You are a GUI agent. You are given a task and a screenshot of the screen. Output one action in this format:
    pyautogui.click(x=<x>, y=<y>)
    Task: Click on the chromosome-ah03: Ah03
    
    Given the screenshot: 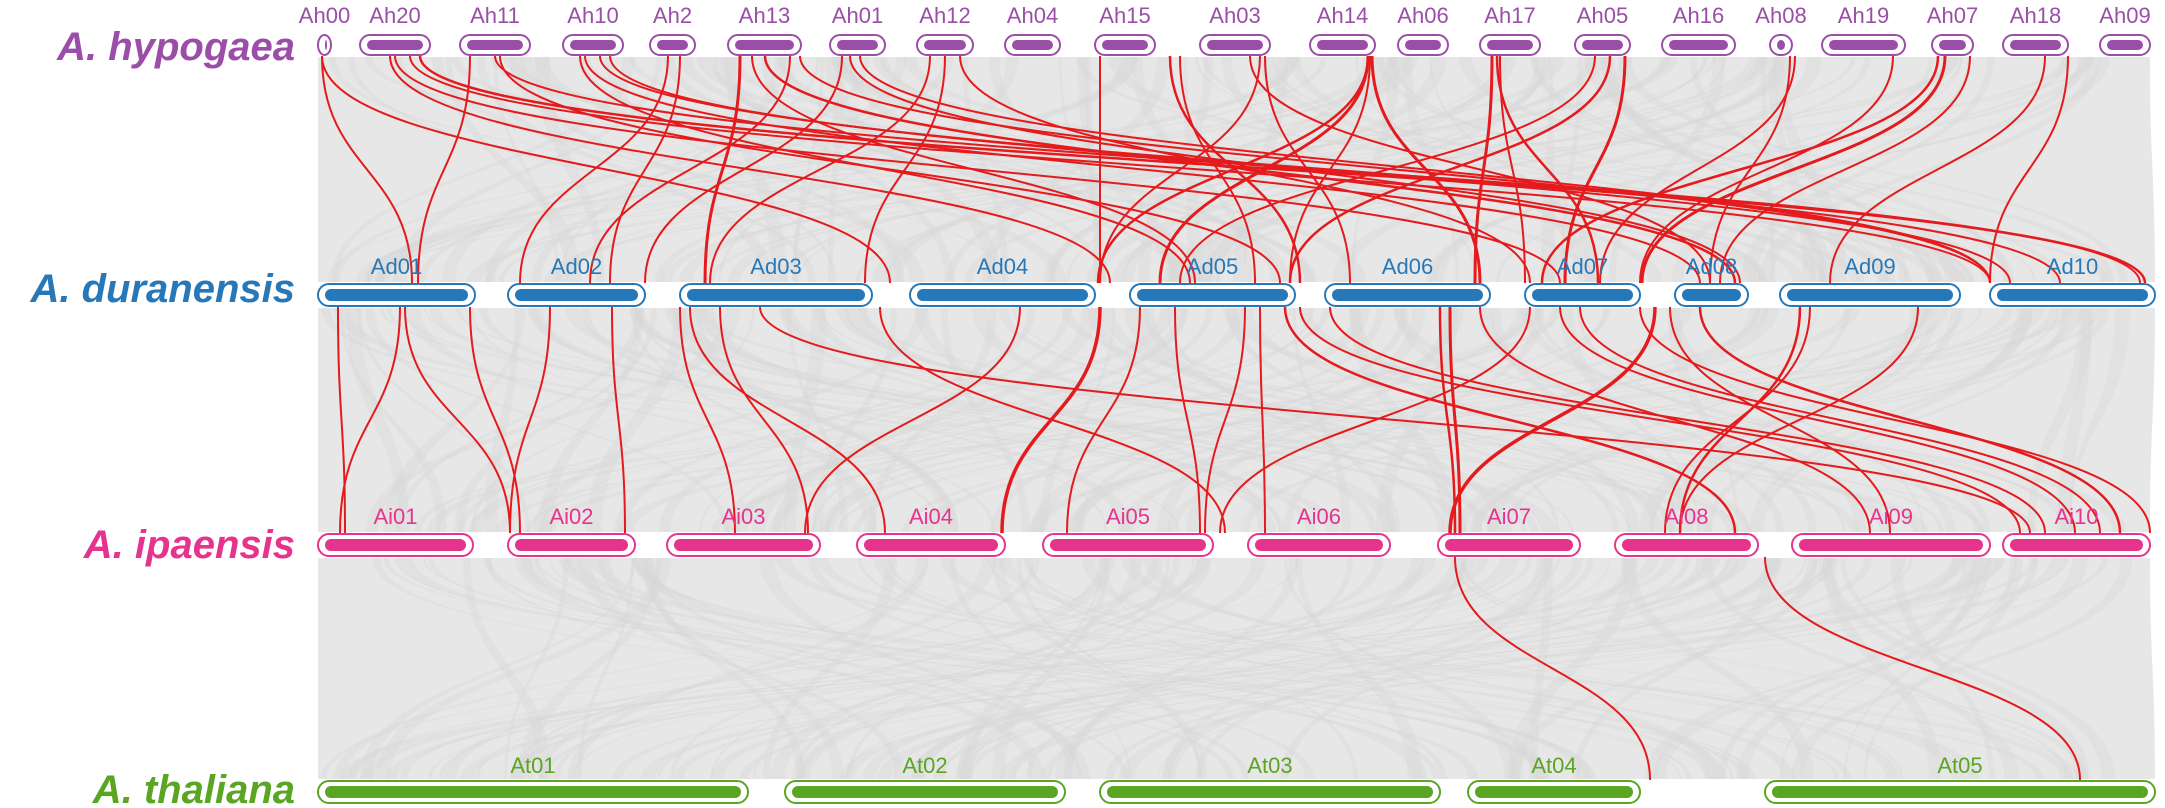 What is the action you would take?
    pyautogui.click(x=1235, y=29)
    